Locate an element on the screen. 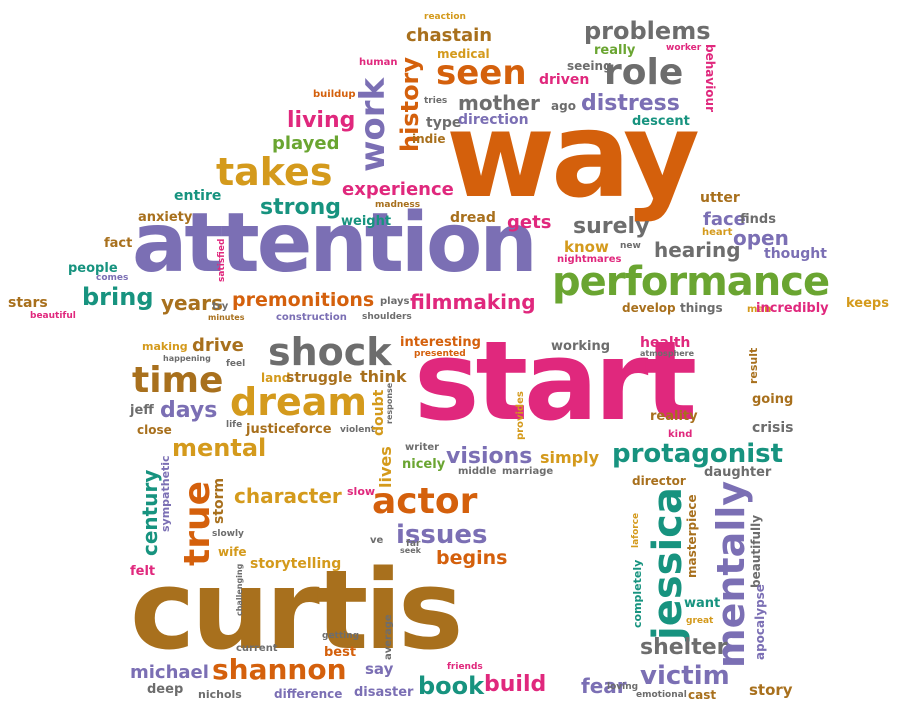 Image resolution: width=900 pixels, height=705 pixels. word-finds: finds is located at coordinates (758, 219).